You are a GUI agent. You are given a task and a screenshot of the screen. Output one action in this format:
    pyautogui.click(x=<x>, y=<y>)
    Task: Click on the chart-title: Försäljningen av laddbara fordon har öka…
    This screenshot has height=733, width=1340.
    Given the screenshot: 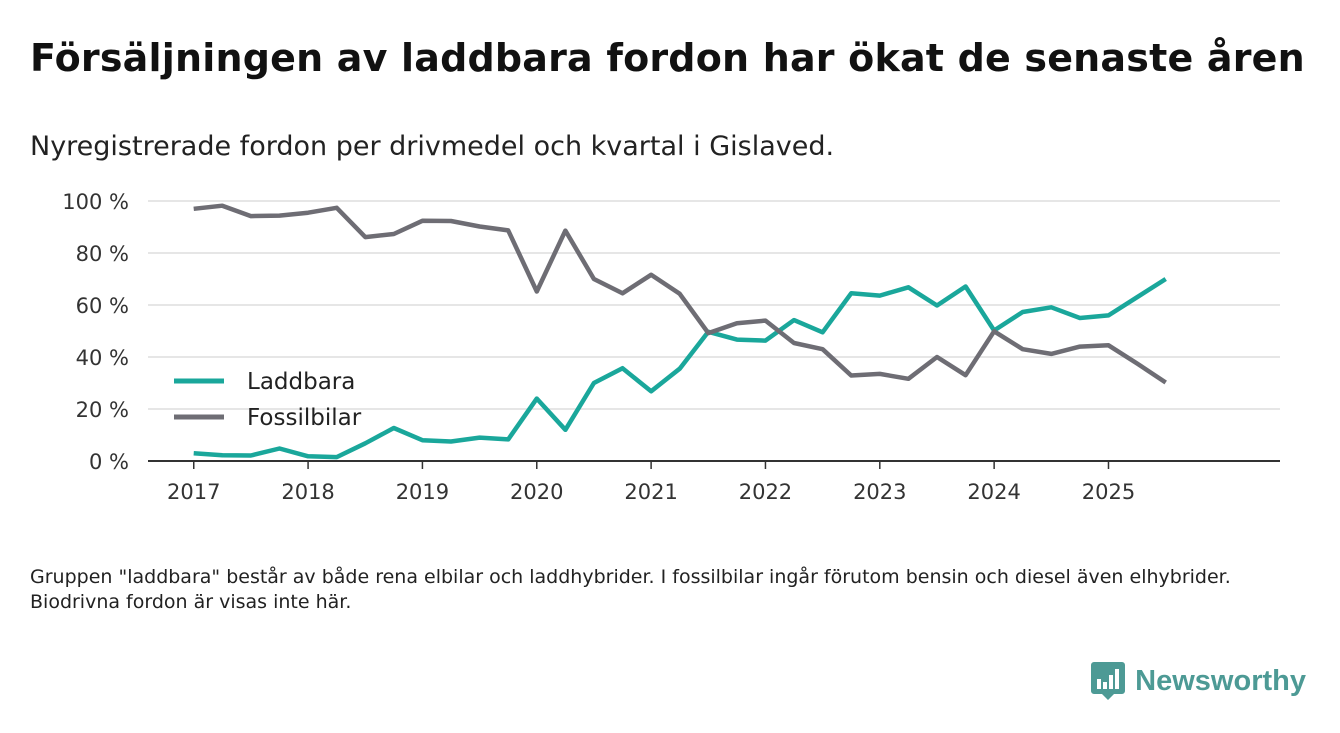 What is the action you would take?
    pyautogui.click(x=667, y=58)
    